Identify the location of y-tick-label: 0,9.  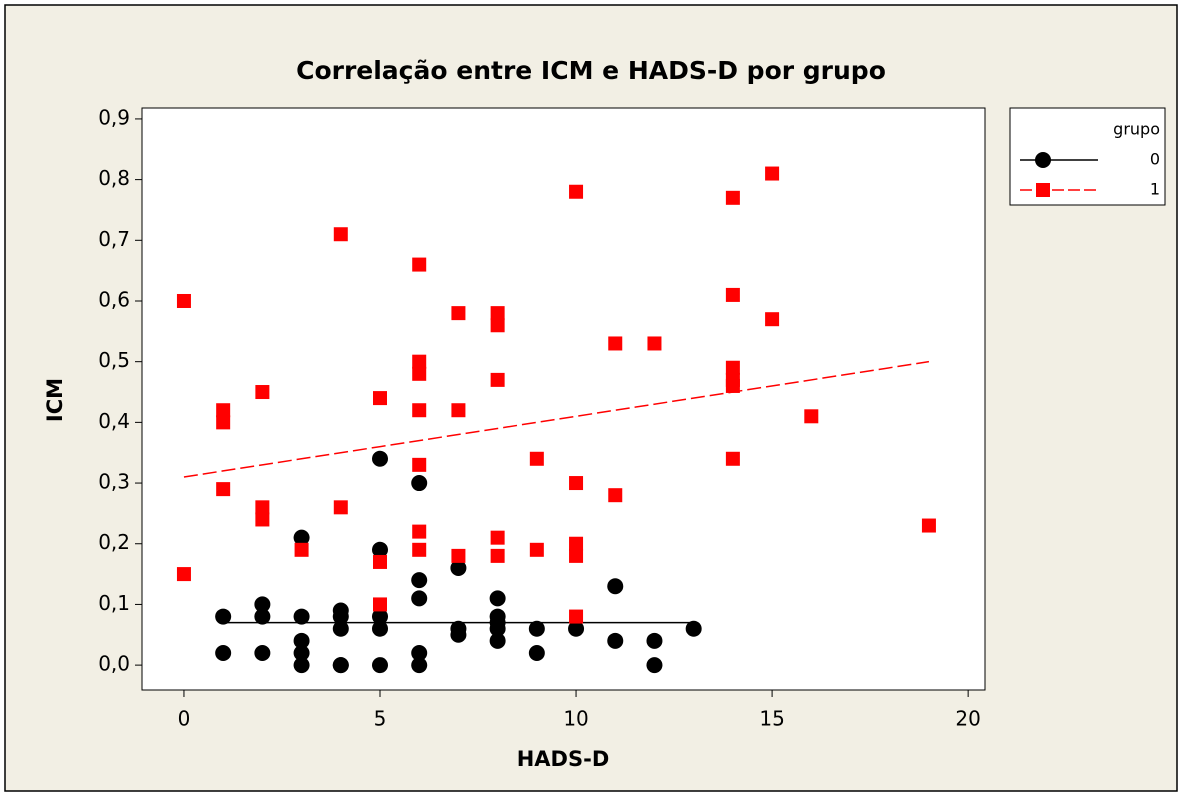
(114, 117).